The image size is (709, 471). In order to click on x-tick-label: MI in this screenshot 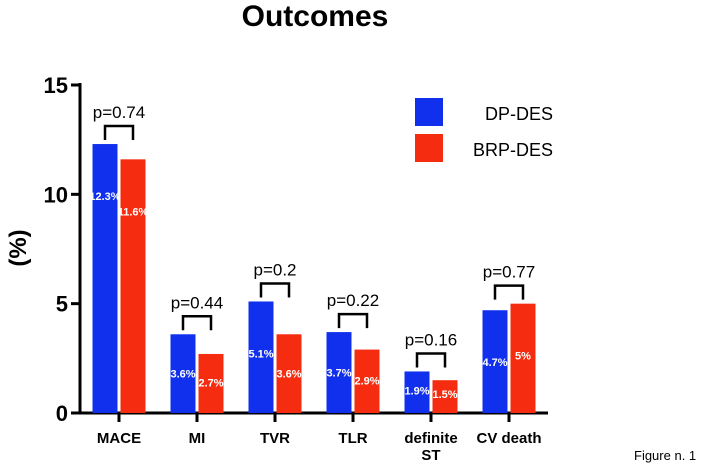, I will do `click(197, 438)`.